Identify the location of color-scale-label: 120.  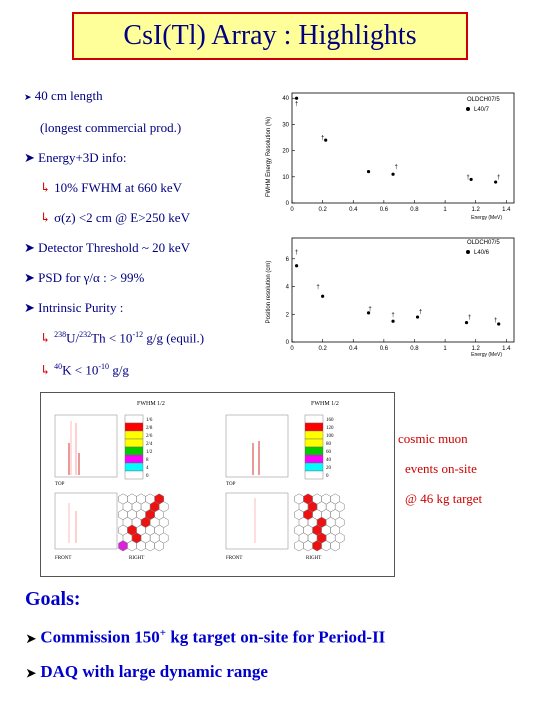
(330, 428).